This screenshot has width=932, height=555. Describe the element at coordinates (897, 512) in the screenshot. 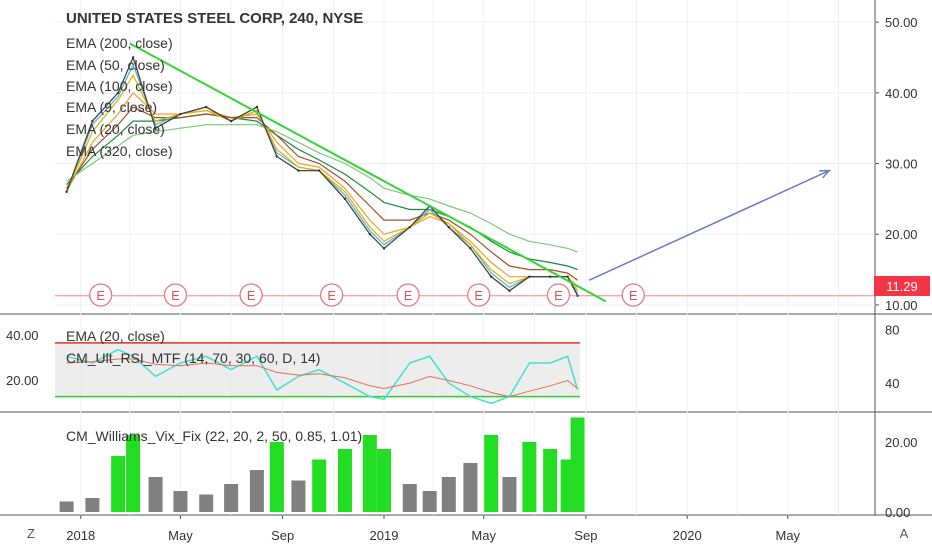

I see `vix-axis-tick-label: 0.00` at that location.